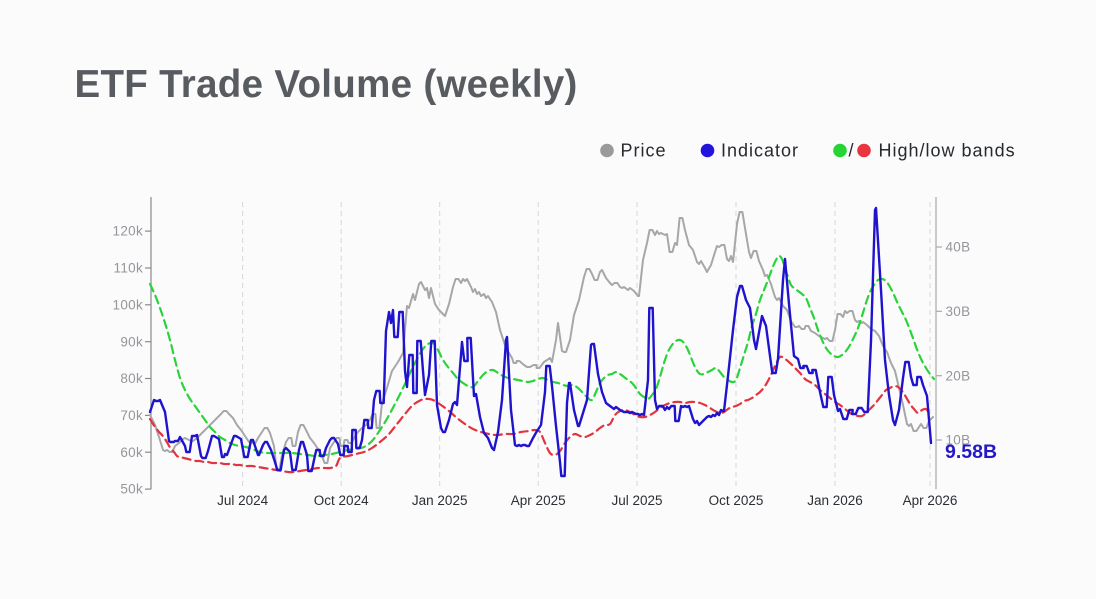 The width and height of the screenshot is (1096, 599). I want to click on svg-text: 80k, so click(131, 378).